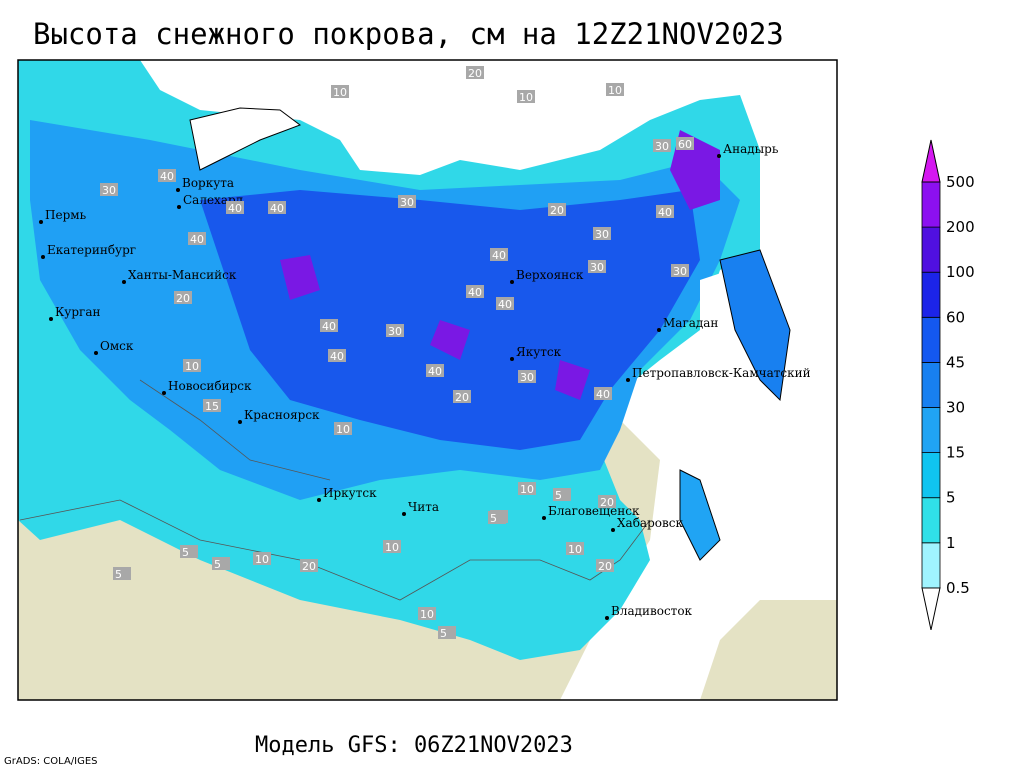 This screenshot has height=768, width=1024. What do you see at coordinates (955, 453) in the screenshot?
I see `colorbar-label: 15` at bounding box center [955, 453].